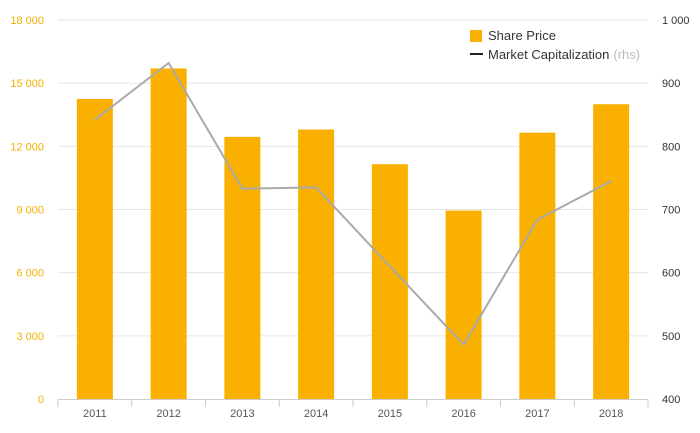  What do you see at coordinates (168, 414) in the screenshot?
I see `x-tick-label: 2012` at bounding box center [168, 414].